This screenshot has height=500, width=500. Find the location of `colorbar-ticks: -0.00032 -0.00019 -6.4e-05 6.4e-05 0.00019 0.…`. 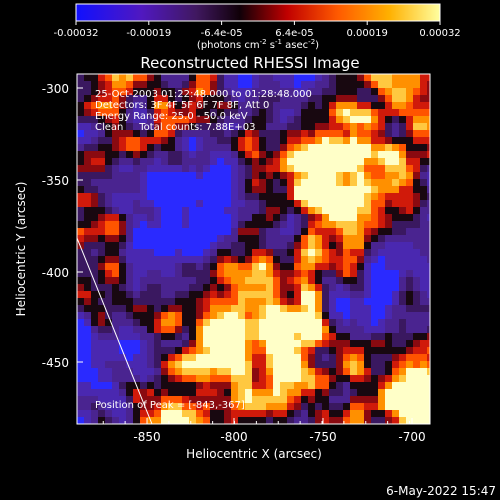

colorbar-ticks: -0.00032 -0.00019 -6.4e-05 6.4e-05 0.00019 0.… is located at coordinates (257, 30).